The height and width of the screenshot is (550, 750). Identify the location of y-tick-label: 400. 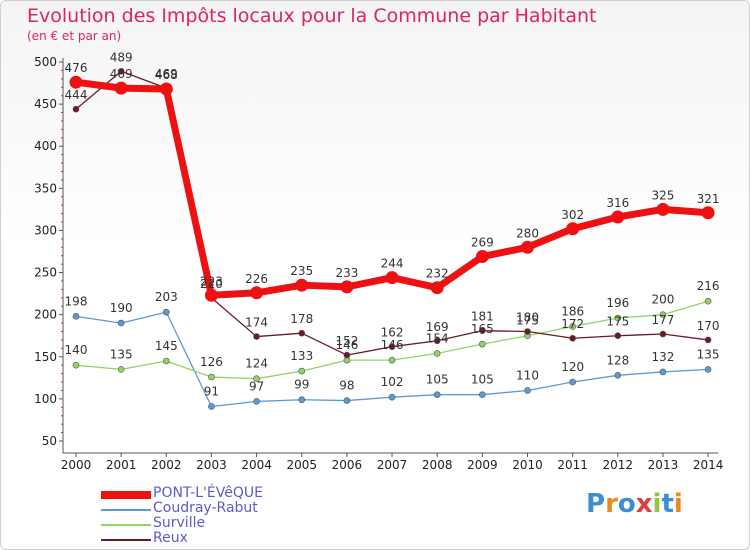
(45, 146).